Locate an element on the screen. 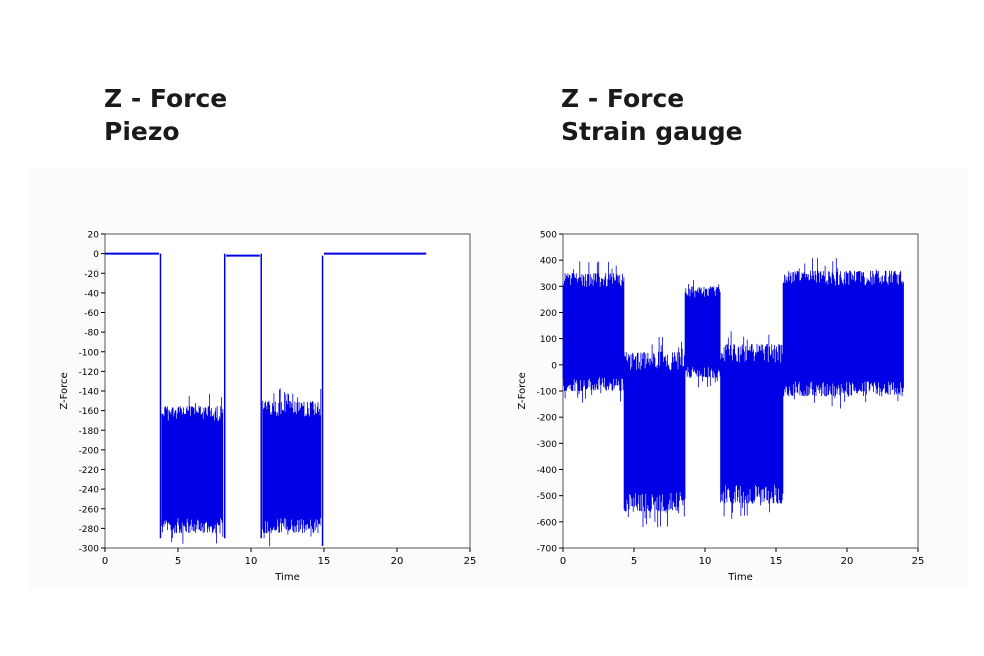 The height and width of the screenshot is (656, 984). piezo-y-tick-label: -300 is located at coordinates (89, 550).